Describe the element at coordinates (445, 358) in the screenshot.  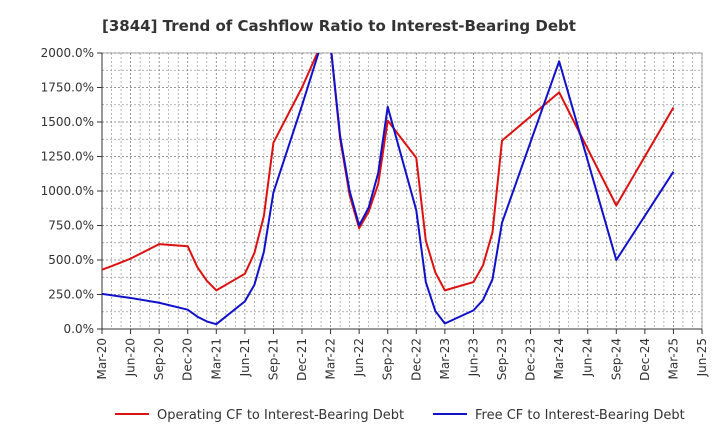
I see `x-tick-label: Mar-23` at that location.